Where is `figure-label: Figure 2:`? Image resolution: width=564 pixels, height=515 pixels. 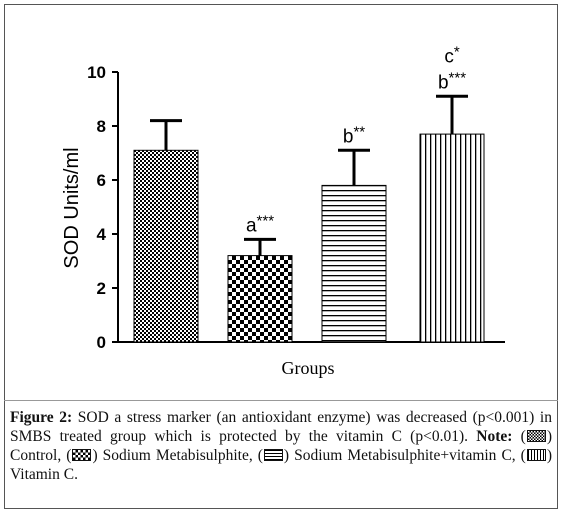
figure-label: Figure 2: is located at coordinates (41, 417).